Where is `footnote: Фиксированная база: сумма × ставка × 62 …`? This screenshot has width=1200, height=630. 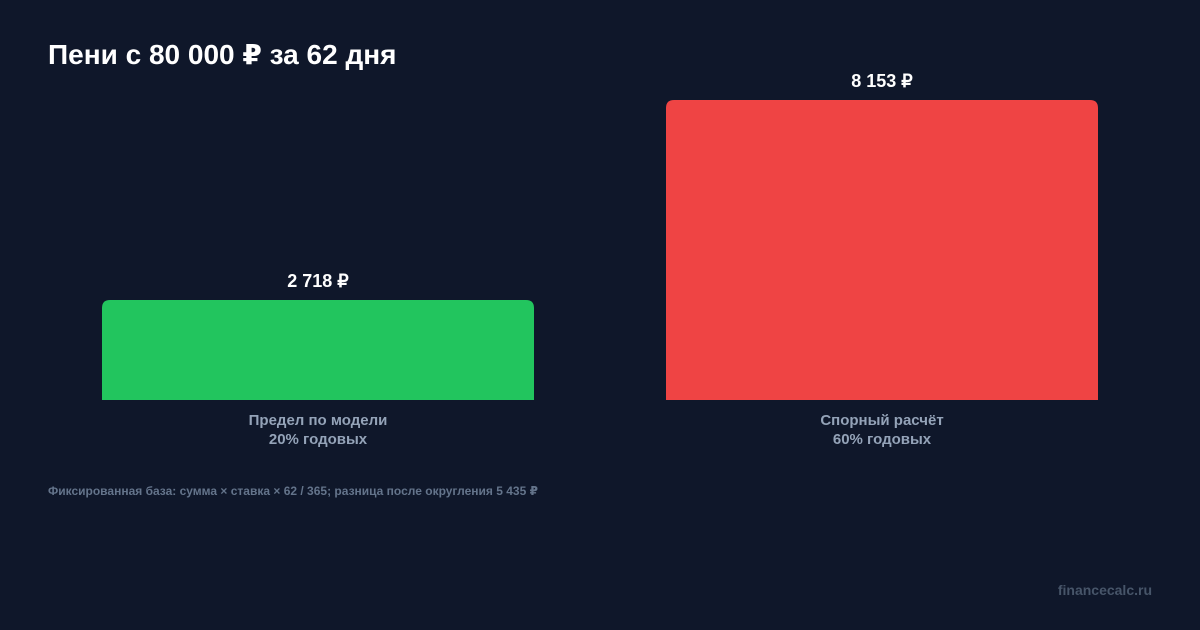 footnote: Фиксированная база: сумма × ставка × 62 … is located at coordinates (293, 491).